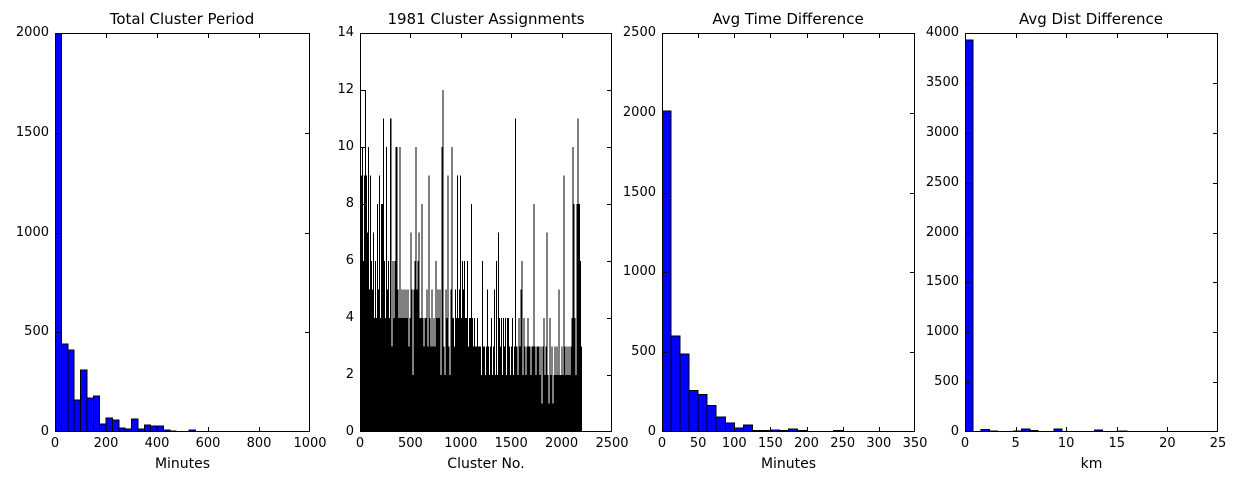 The width and height of the screenshot is (1237, 484). I want to click on y-tick-label: 12, so click(345, 89).